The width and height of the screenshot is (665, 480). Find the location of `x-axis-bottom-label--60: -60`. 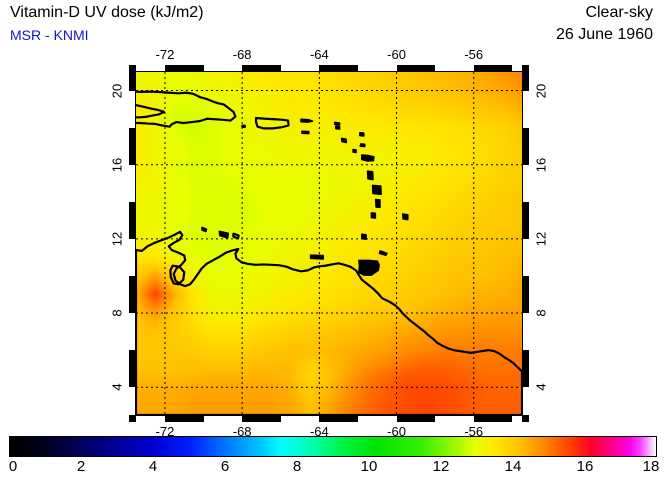

x-axis-bottom-label--60: -60 is located at coordinates (396, 431).